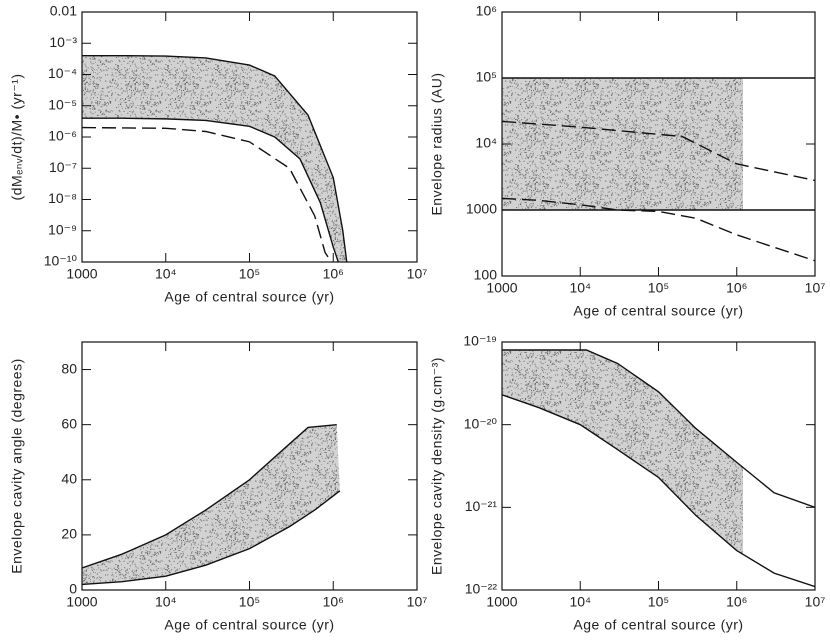 The width and height of the screenshot is (830, 641). What do you see at coordinates (486, 77) in the screenshot?
I see `y-tick-label: 10⁵` at bounding box center [486, 77].